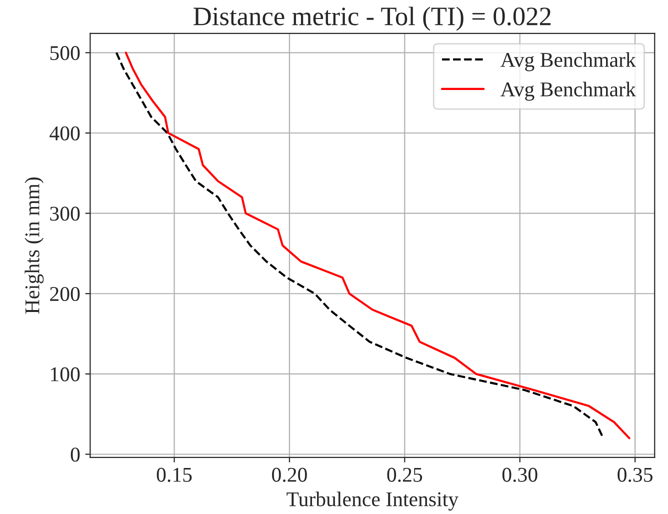  Describe the element at coordinates (174, 475) in the screenshot. I see `x-tick-label: 0.15` at that location.